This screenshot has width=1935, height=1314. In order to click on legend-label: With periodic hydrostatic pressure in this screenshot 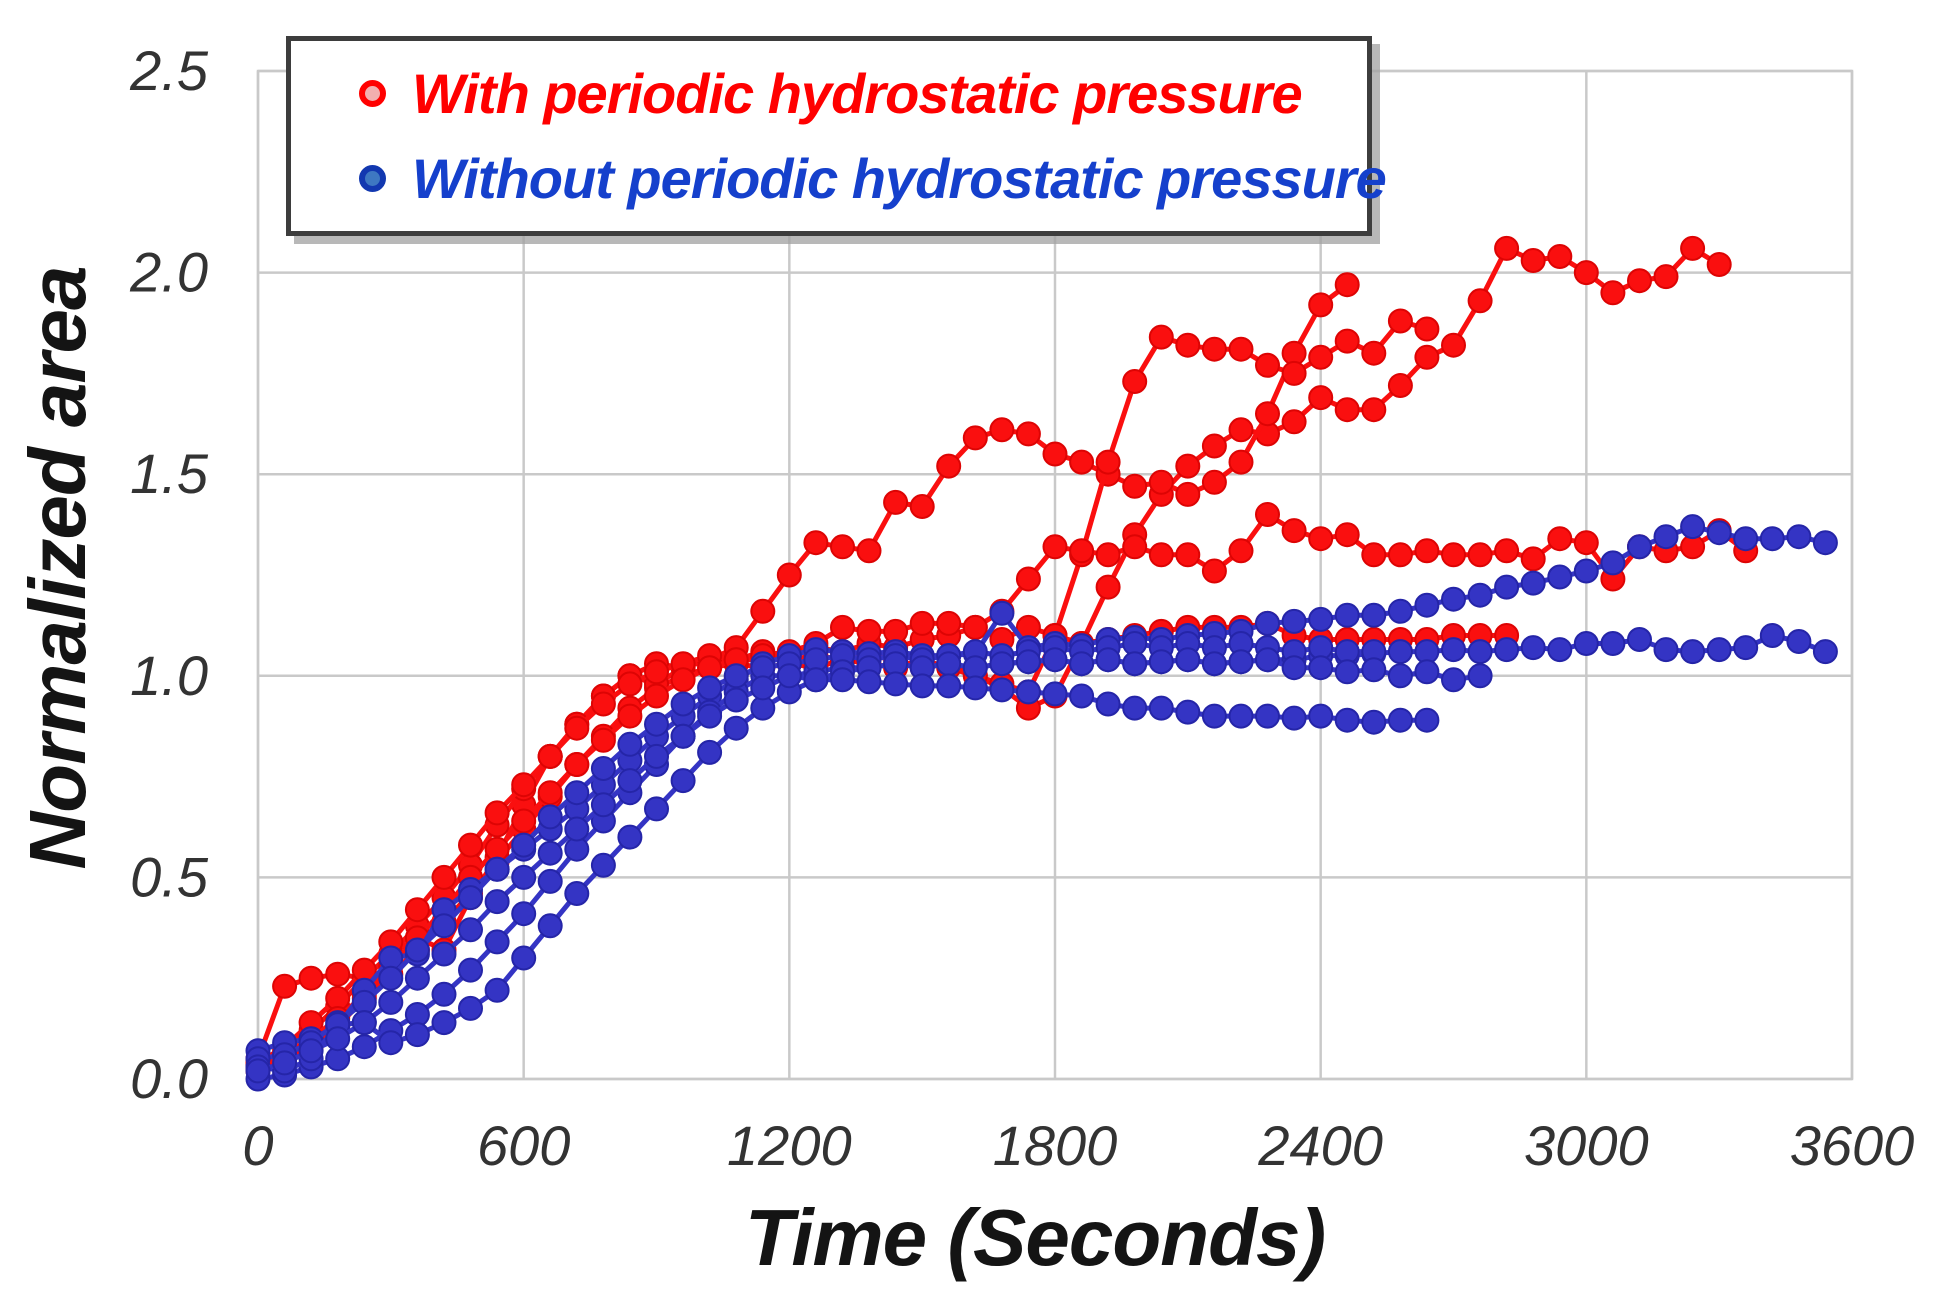, I will do `click(857, 93)`.